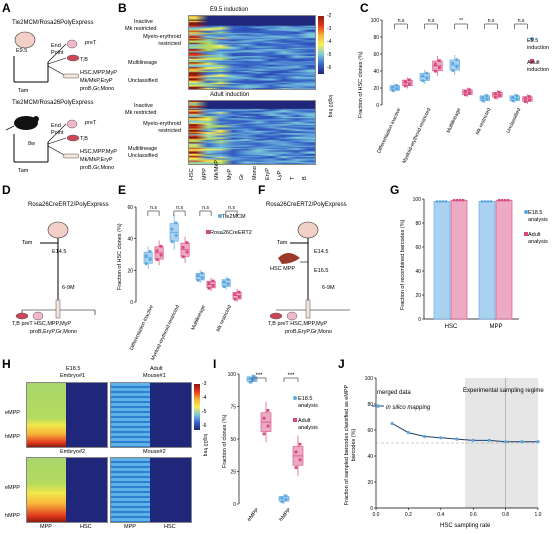 This screenshot has width=553, height=534. What do you see at coordinates (197, 407) in the screenshot?
I see `h-colorbar` at bounding box center [197, 407].